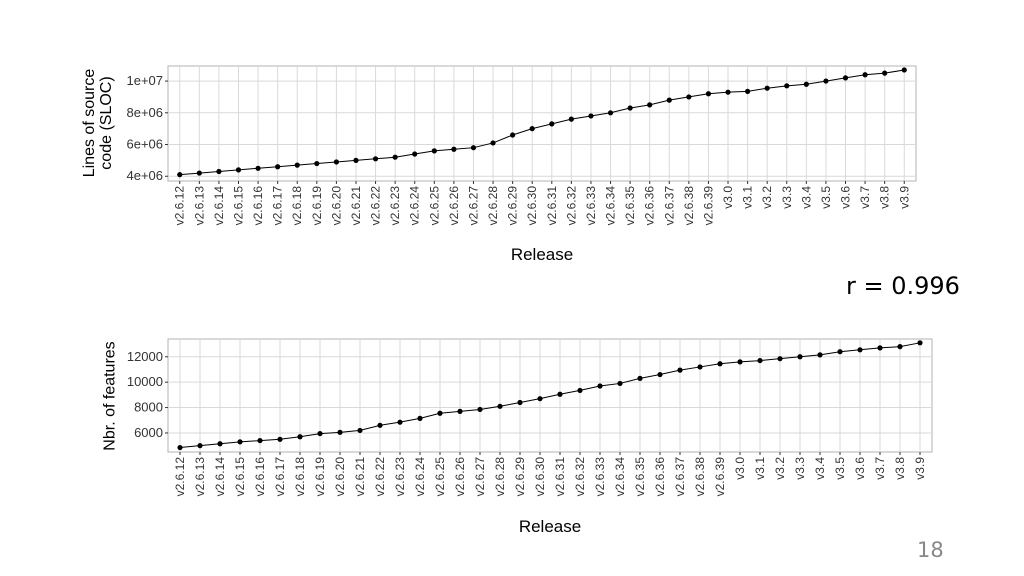  What do you see at coordinates (903, 286) in the screenshot?
I see `annotation: r = 0.996` at bounding box center [903, 286].